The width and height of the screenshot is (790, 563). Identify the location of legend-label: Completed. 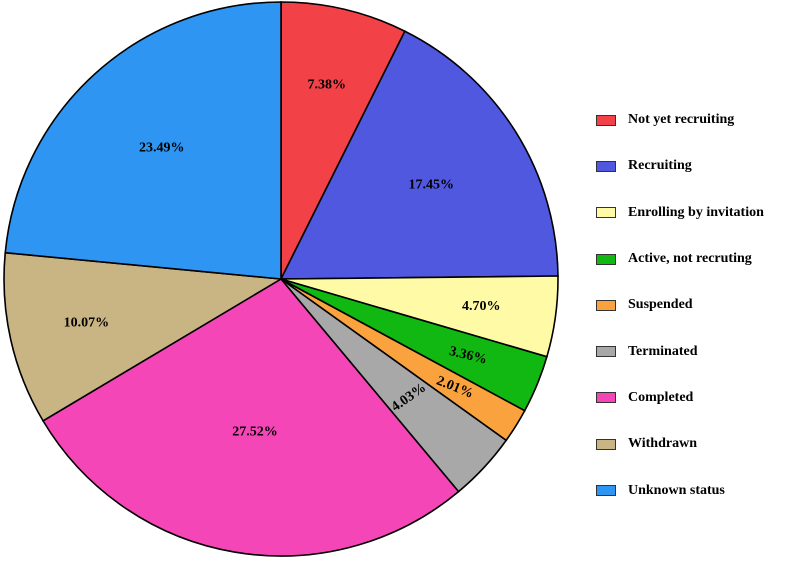
(661, 397).